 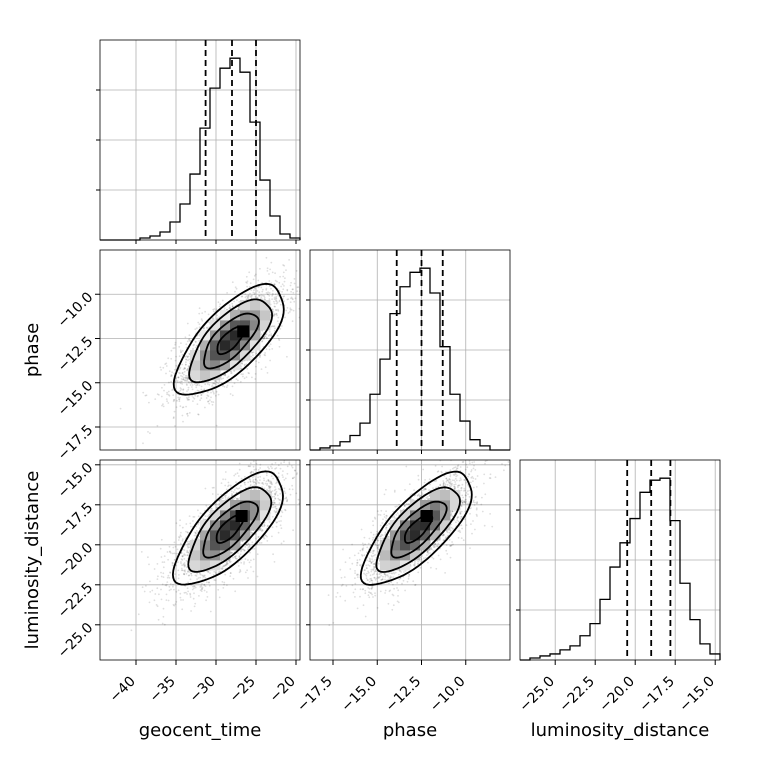 I want to click on y-axis-label-luminosity-distance: luminosity_distance, so click(x=32, y=560).